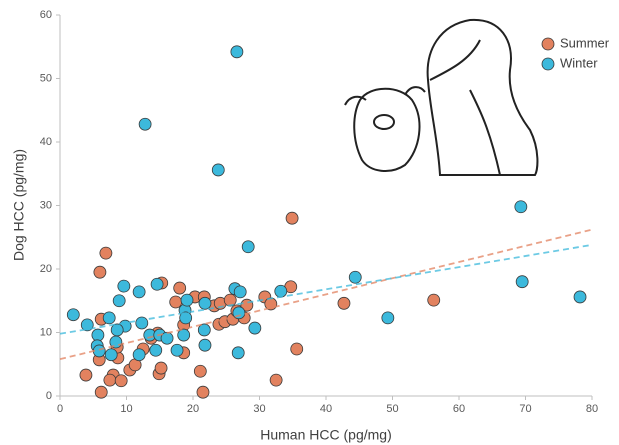  What do you see at coordinates (592, 409) in the screenshot?
I see `x-tick-label: 80` at bounding box center [592, 409].